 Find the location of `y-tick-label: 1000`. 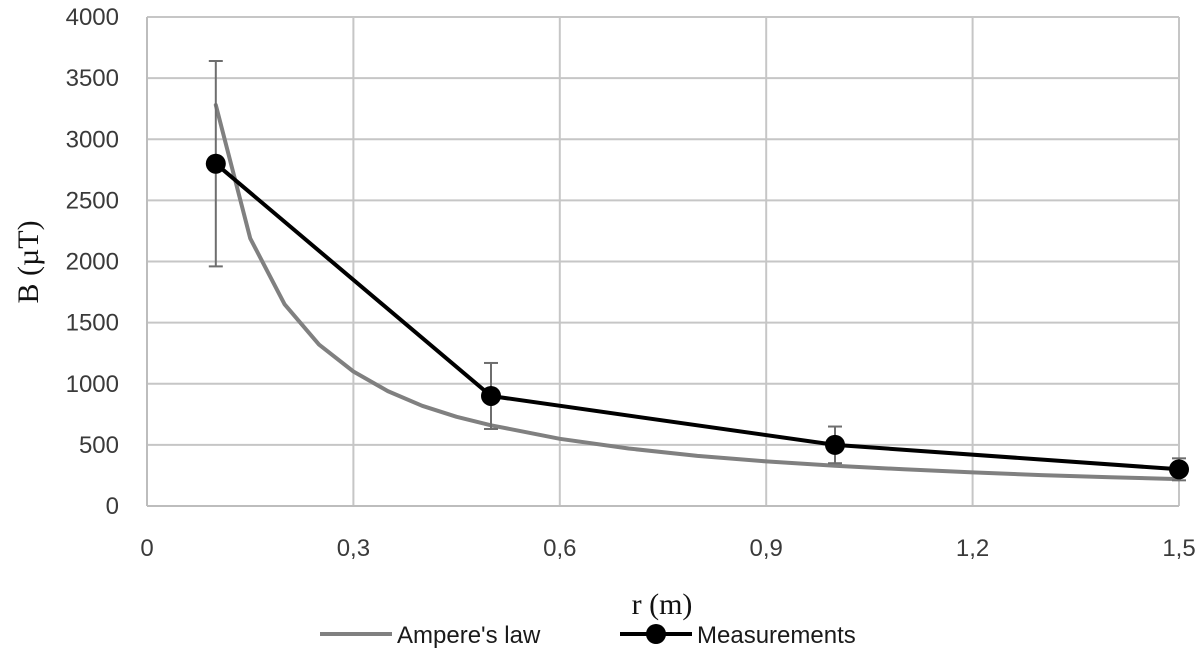

y-tick-label: 1000 is located at coordinates (92, 384).